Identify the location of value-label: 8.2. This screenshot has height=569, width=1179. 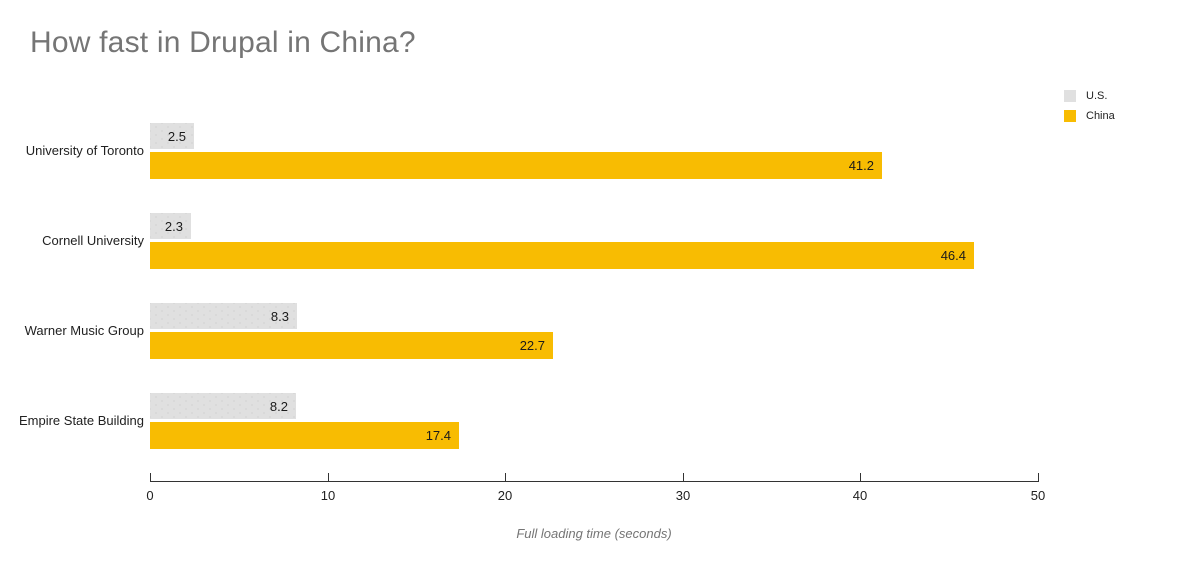
(278, 406).